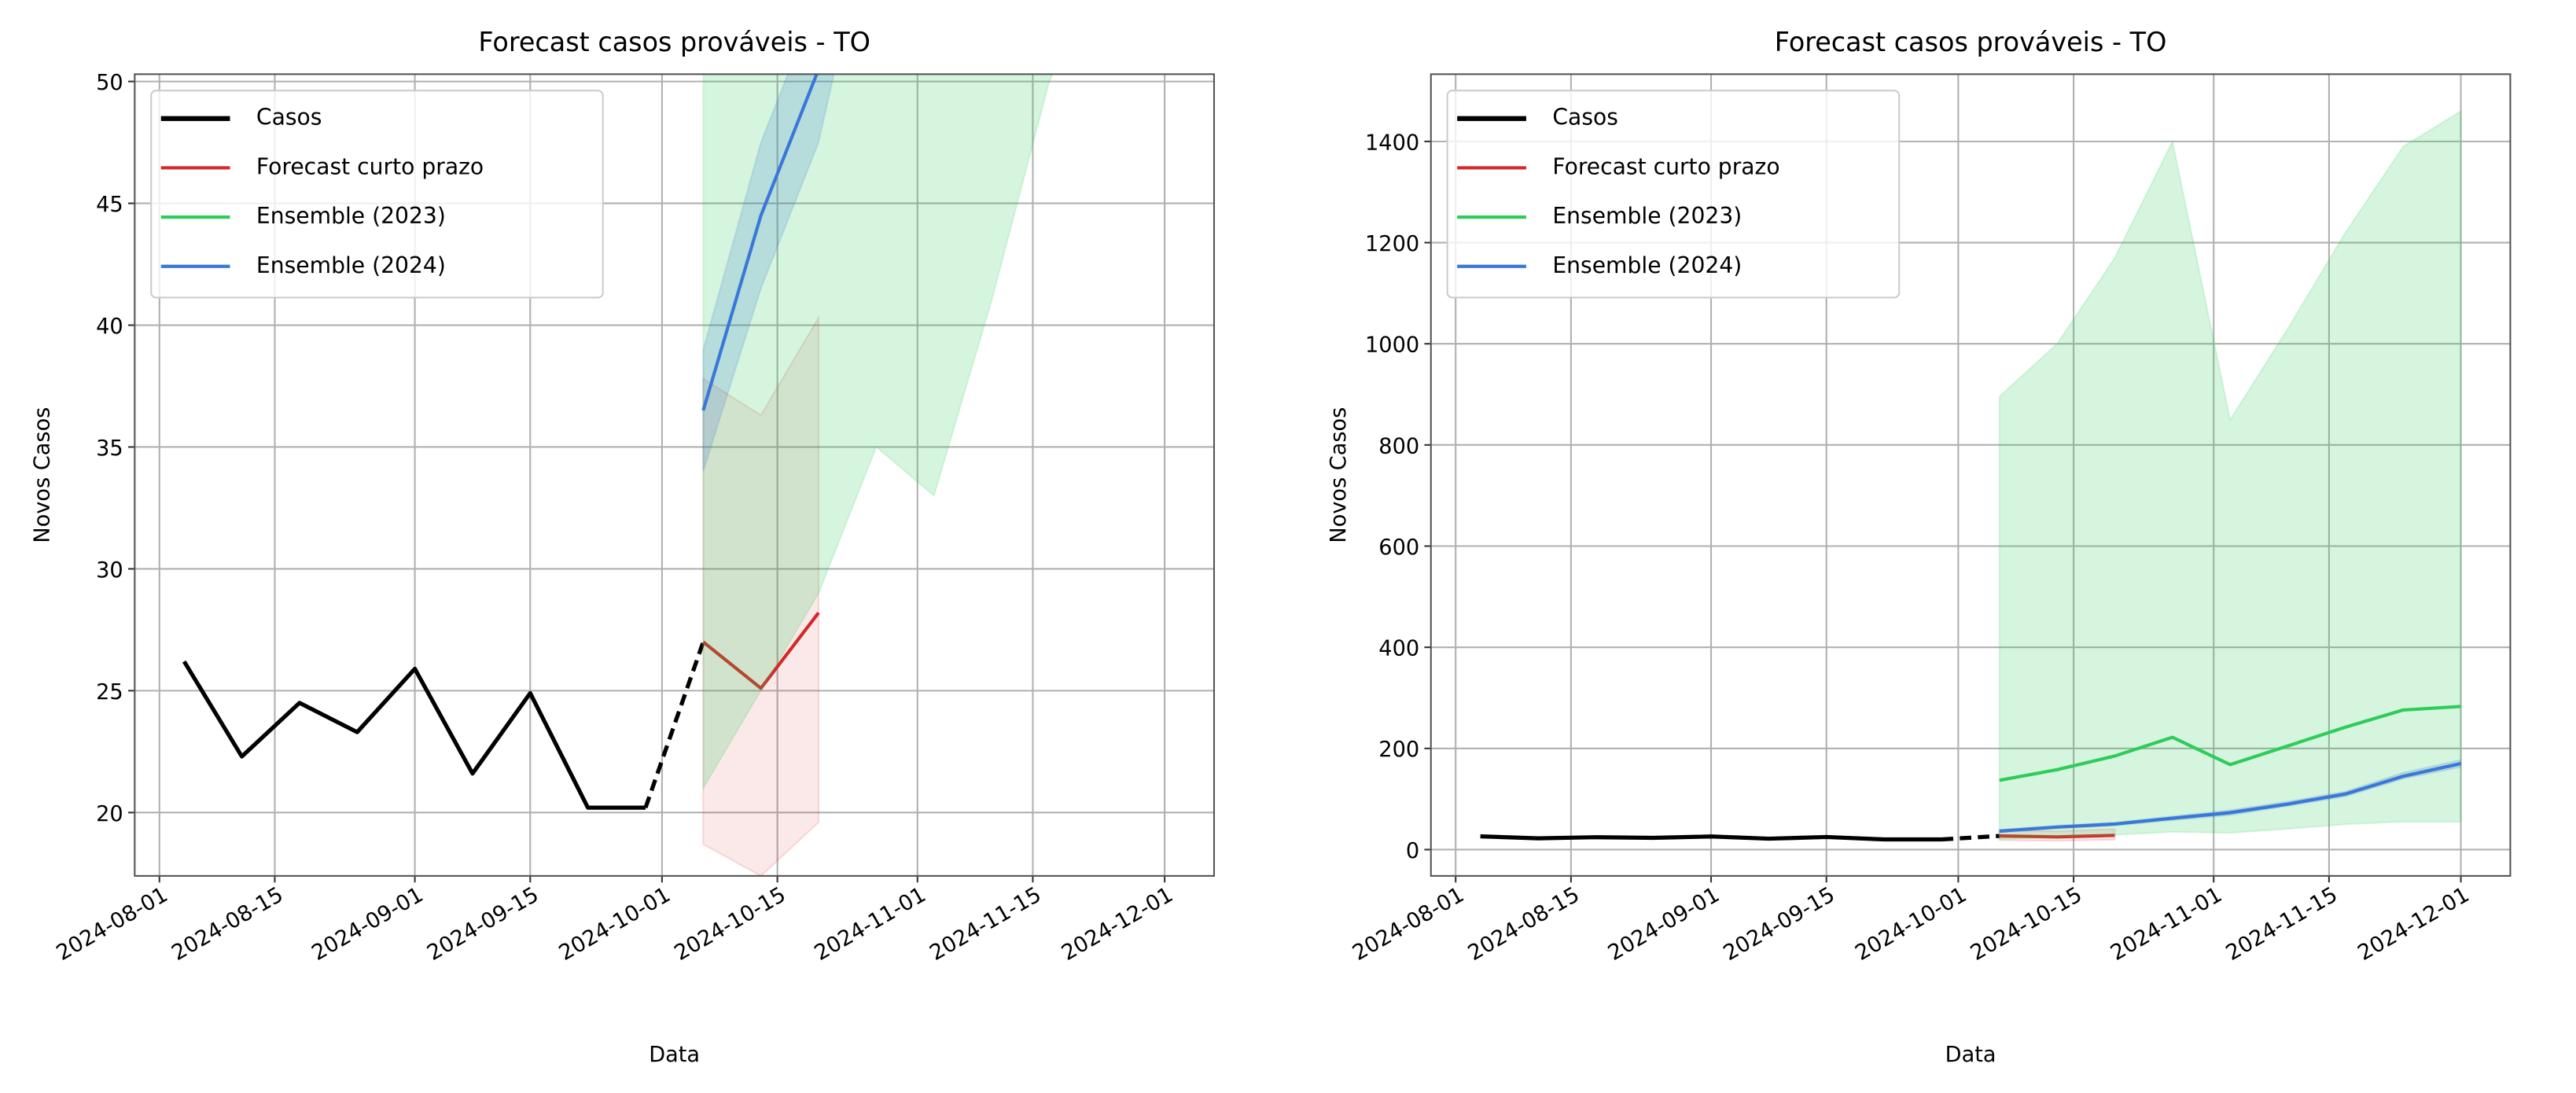 The image size is (2576, 1093). What do you see at coordinates (1392, 345) in the screenshot?
I see `y-tick-label: 1000` at bounding box center [1392, 345].